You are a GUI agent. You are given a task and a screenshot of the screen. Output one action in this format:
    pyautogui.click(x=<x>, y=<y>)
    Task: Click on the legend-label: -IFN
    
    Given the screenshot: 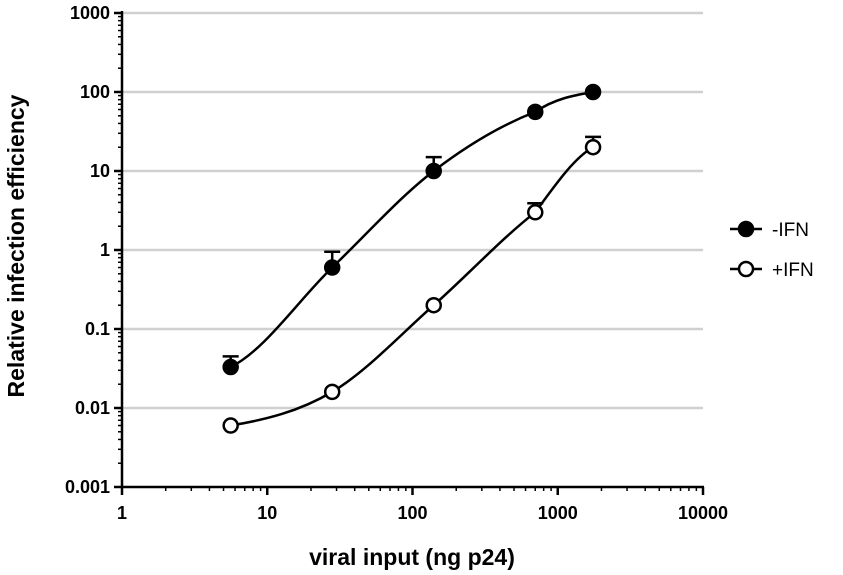 What is the action you would take?
    pyautogui.click(x=790, y=230)
    